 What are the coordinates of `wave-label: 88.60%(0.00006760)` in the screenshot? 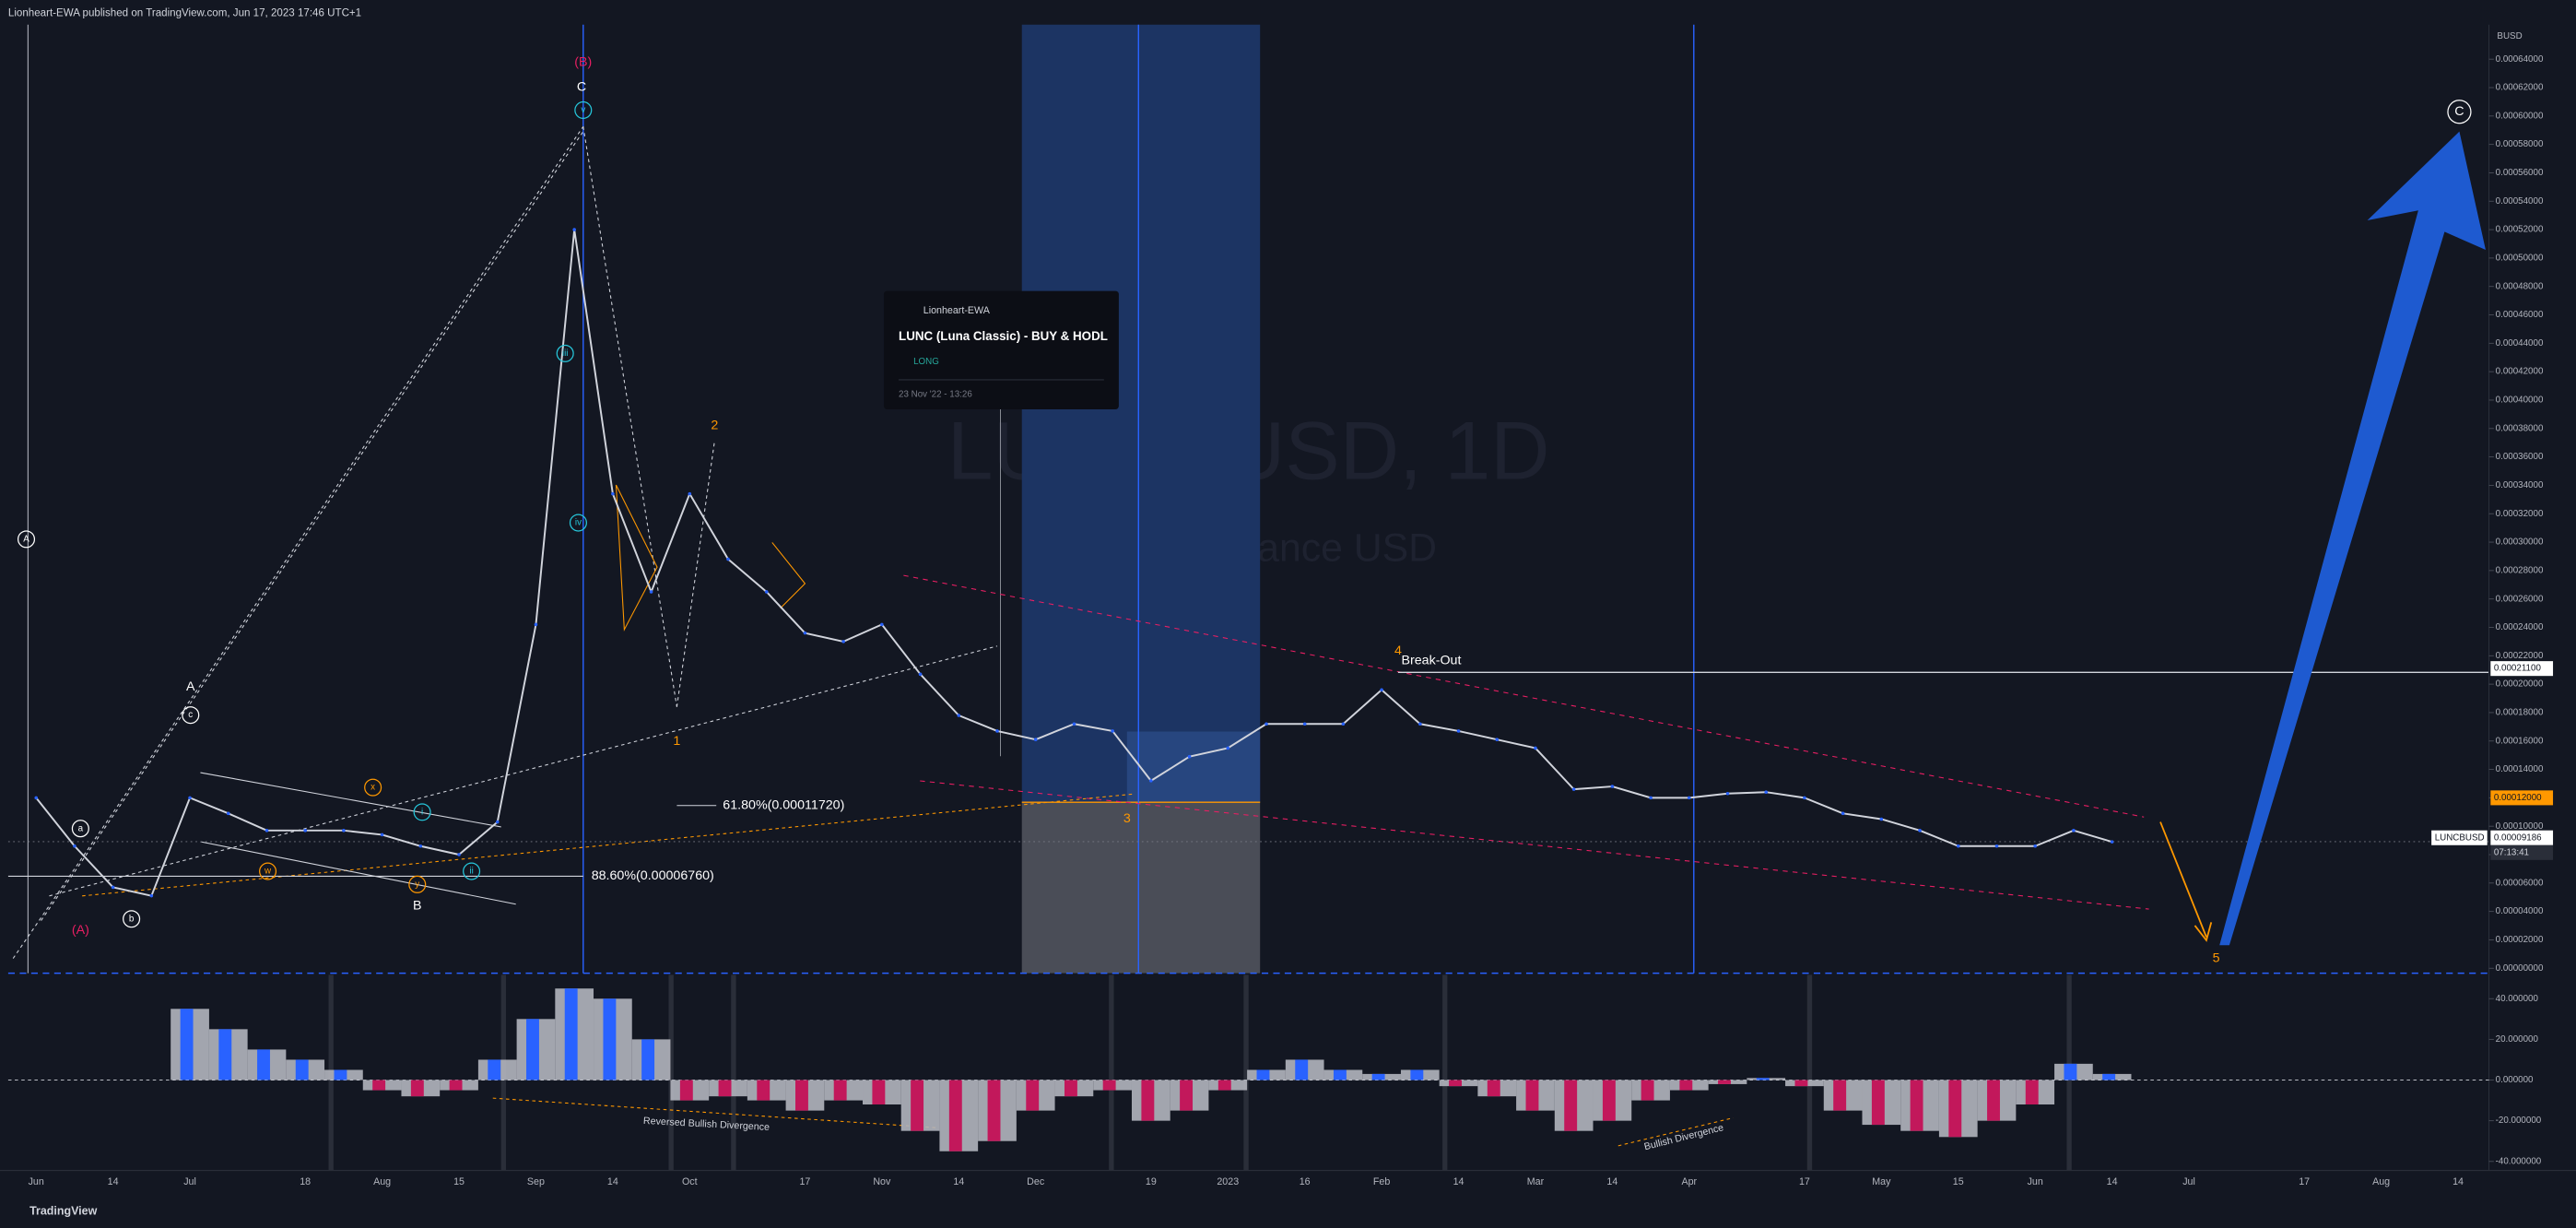 It's located at (653, 875).